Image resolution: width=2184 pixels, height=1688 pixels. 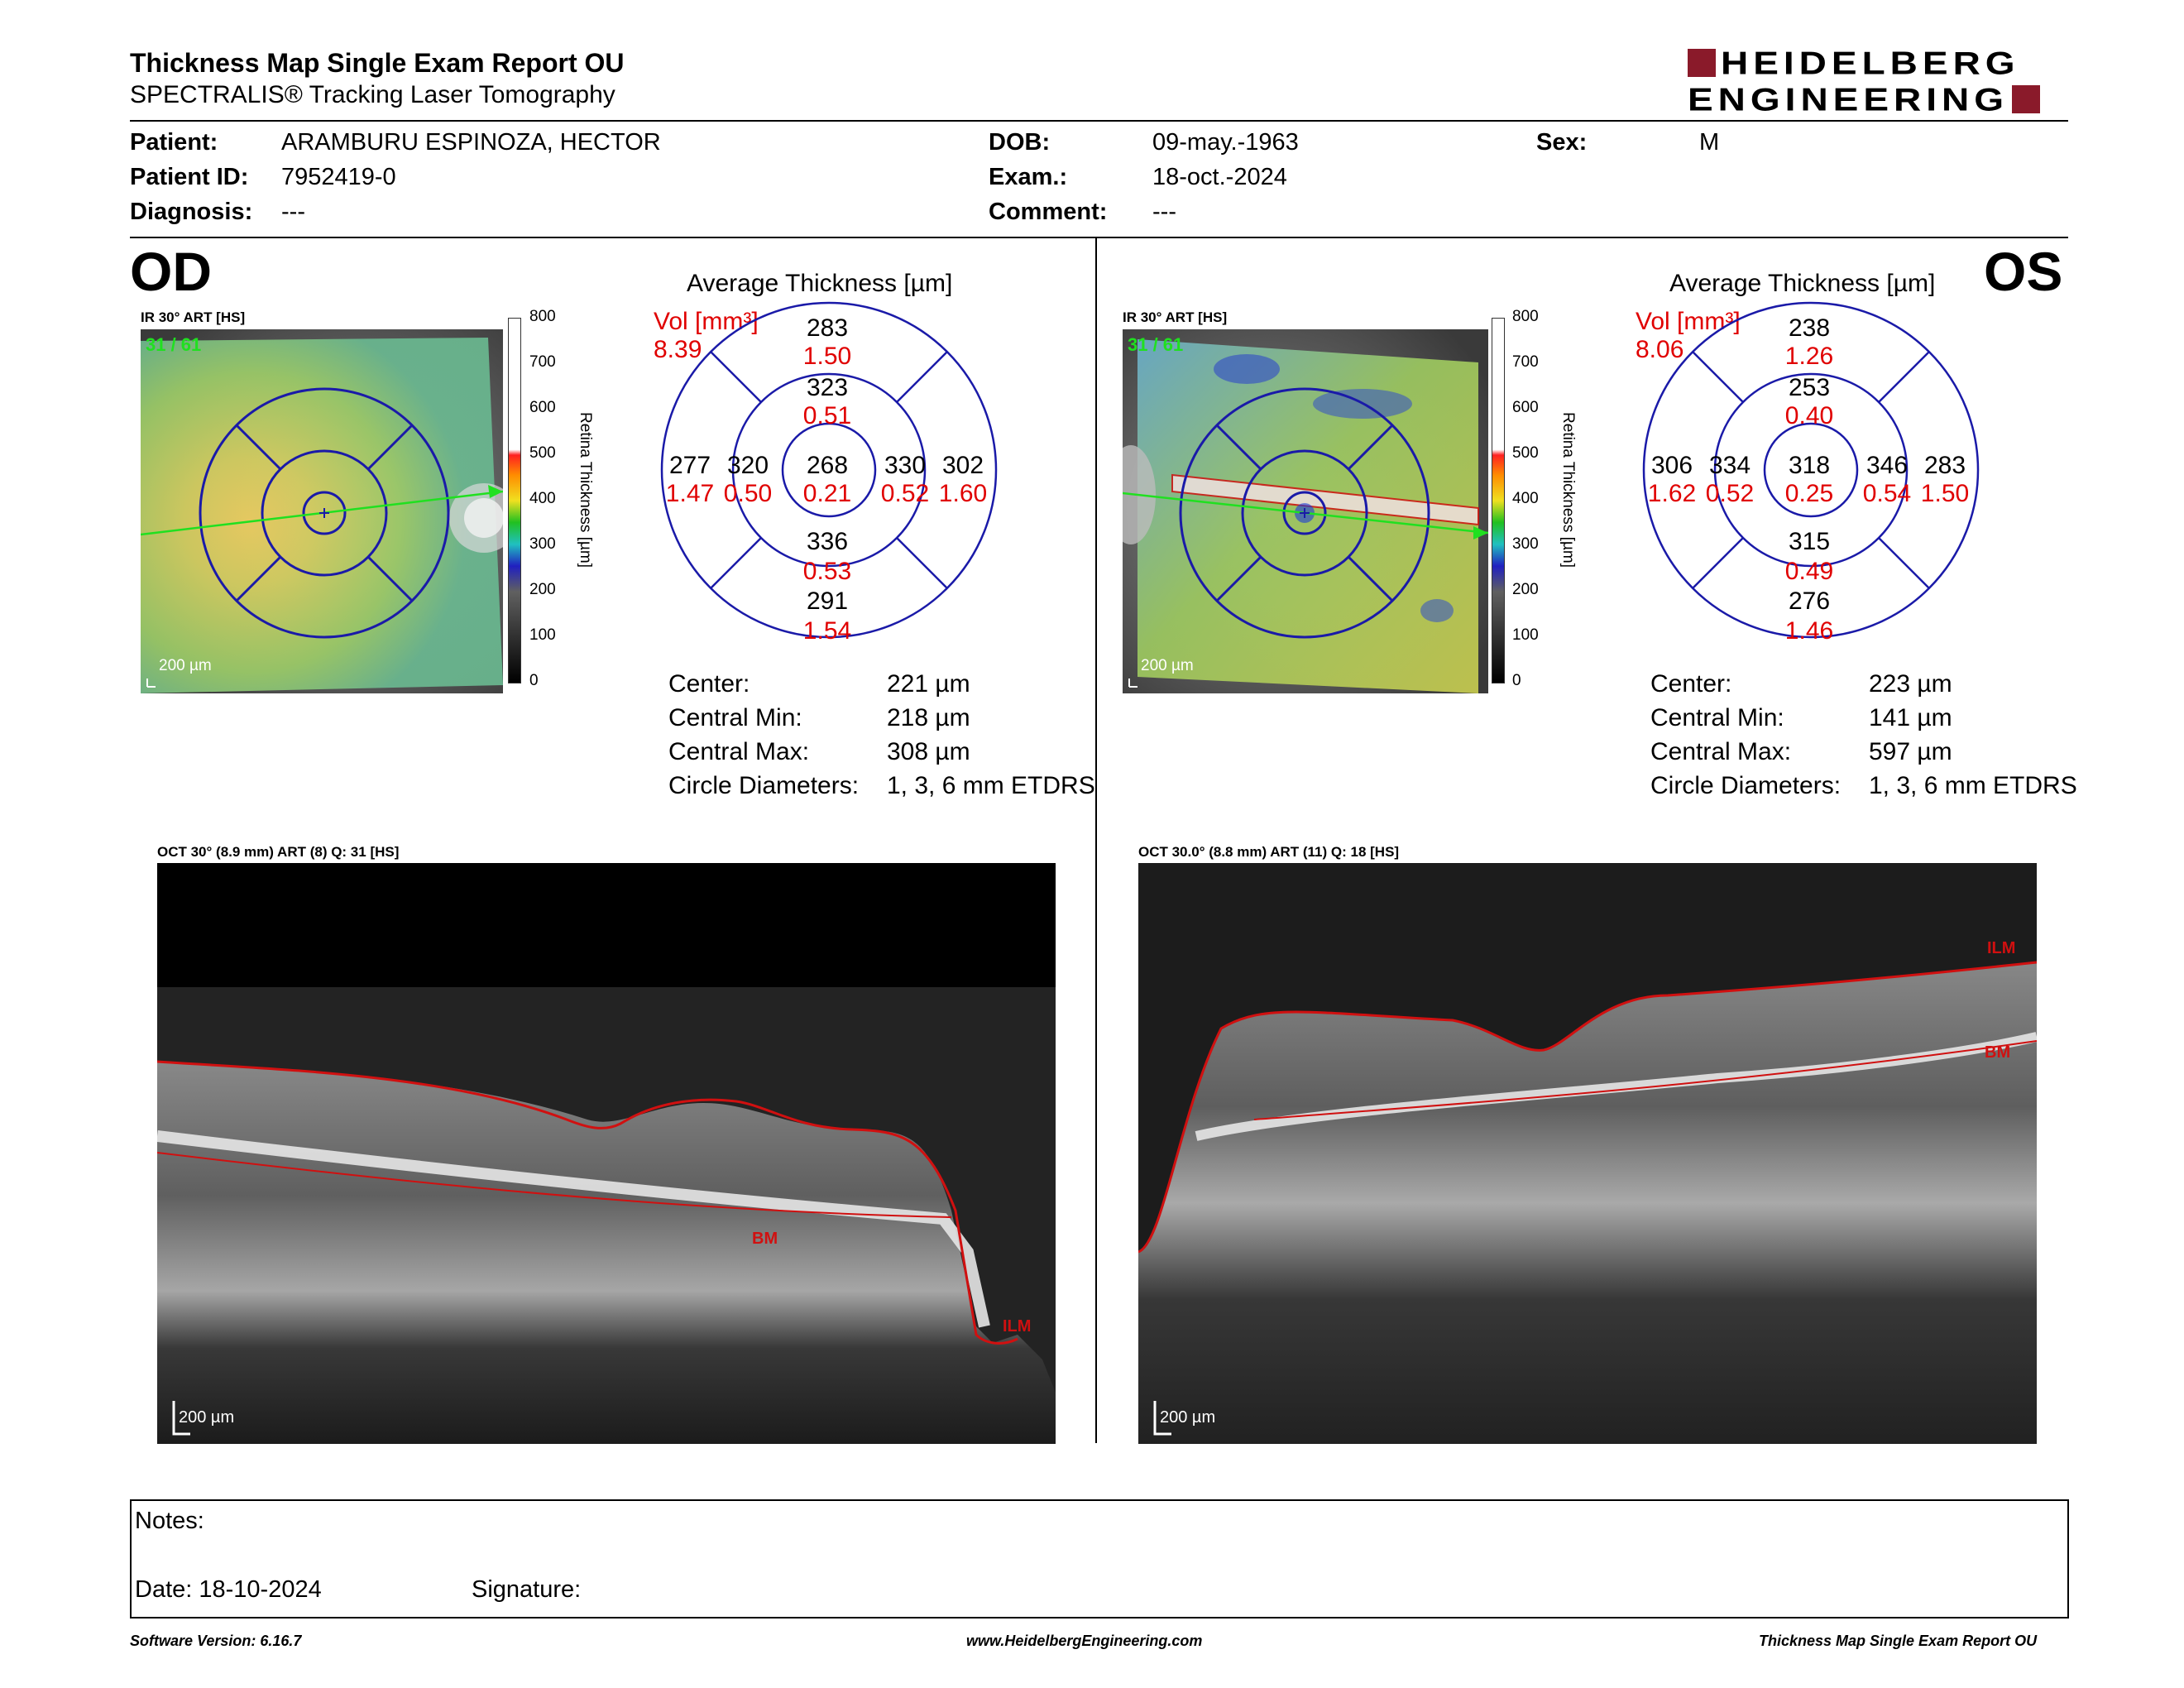 What do you see at coordinates (709, 684) in the screenshot?
I see `od-stat-center-label: Center:` at bounding box center [709, 684].